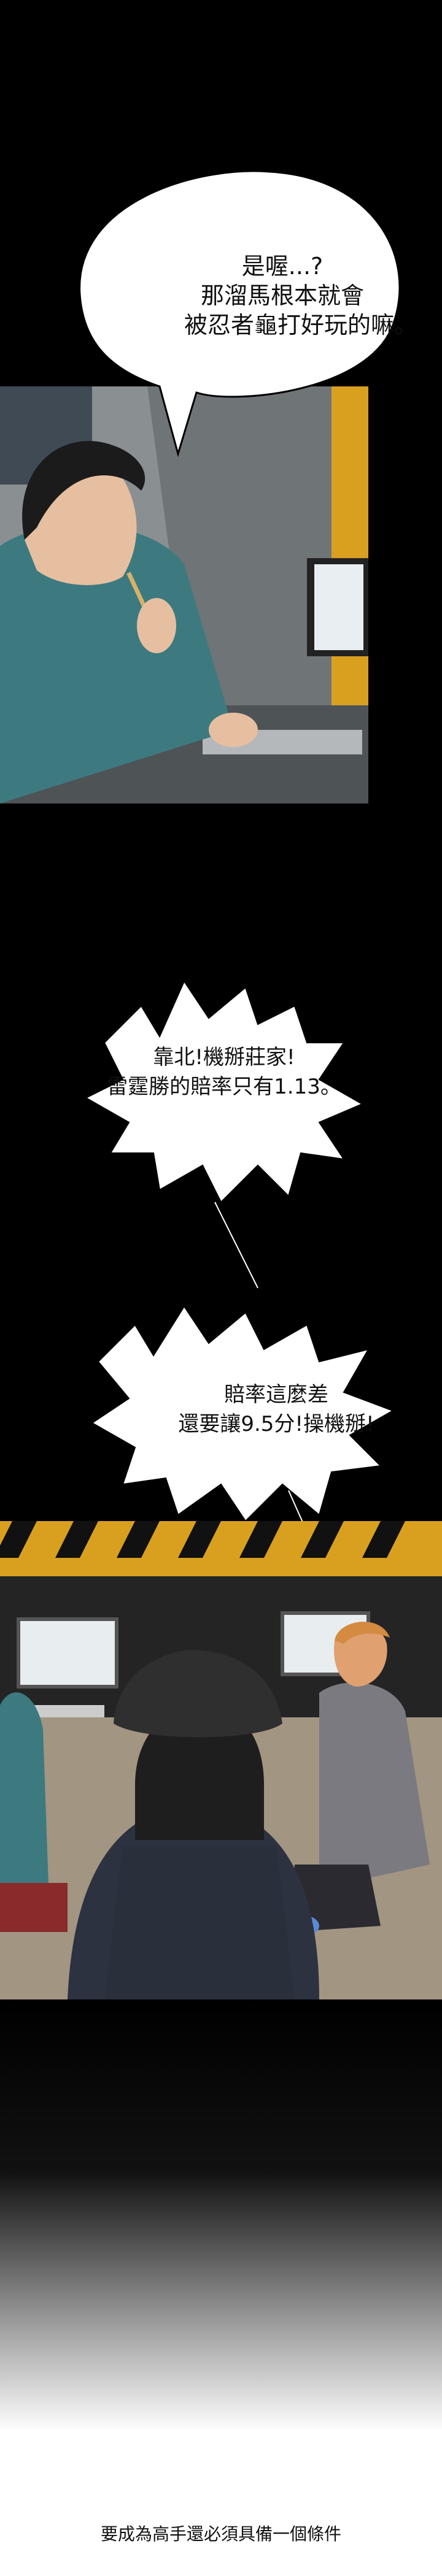 This screenshot has width=442, height=2576. Describe the element at coordinates (276, 1394) in the screenshot. I see `bubble-3-line-1: 賠率這麼差` at that location.